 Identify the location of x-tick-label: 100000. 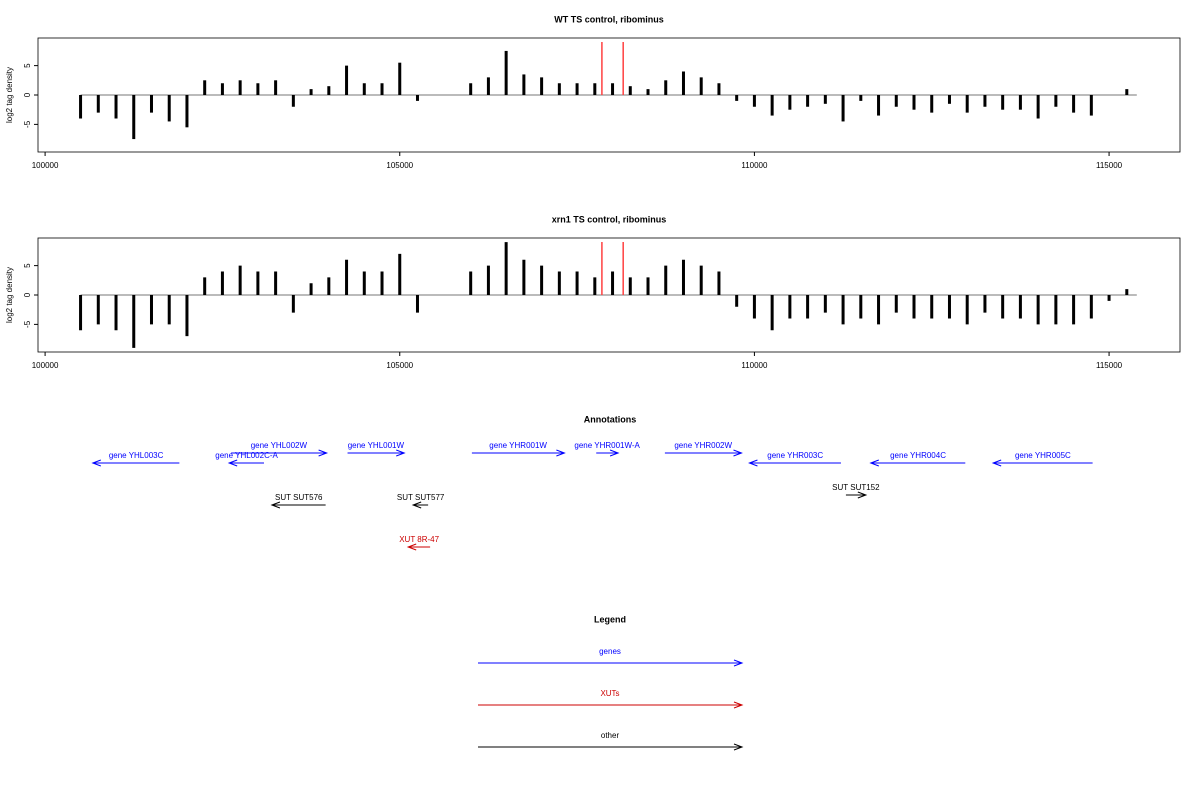
(45, 365).